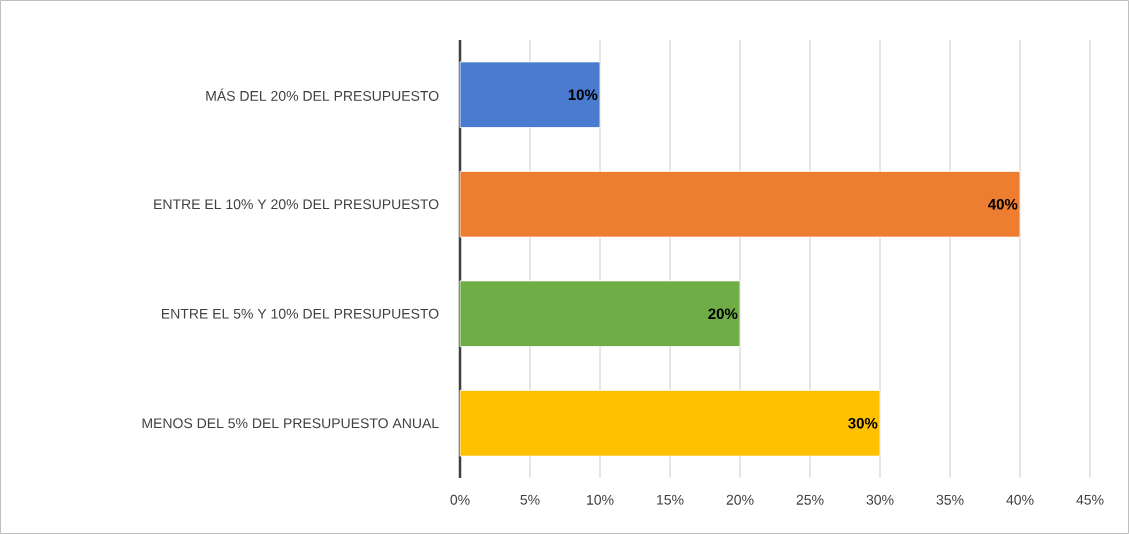 The height and width of the screenshot is (534, 1129). Describe the element at coordinates (670, 499) in the screenshot. I see `x-tick-label: 15%` at that location.